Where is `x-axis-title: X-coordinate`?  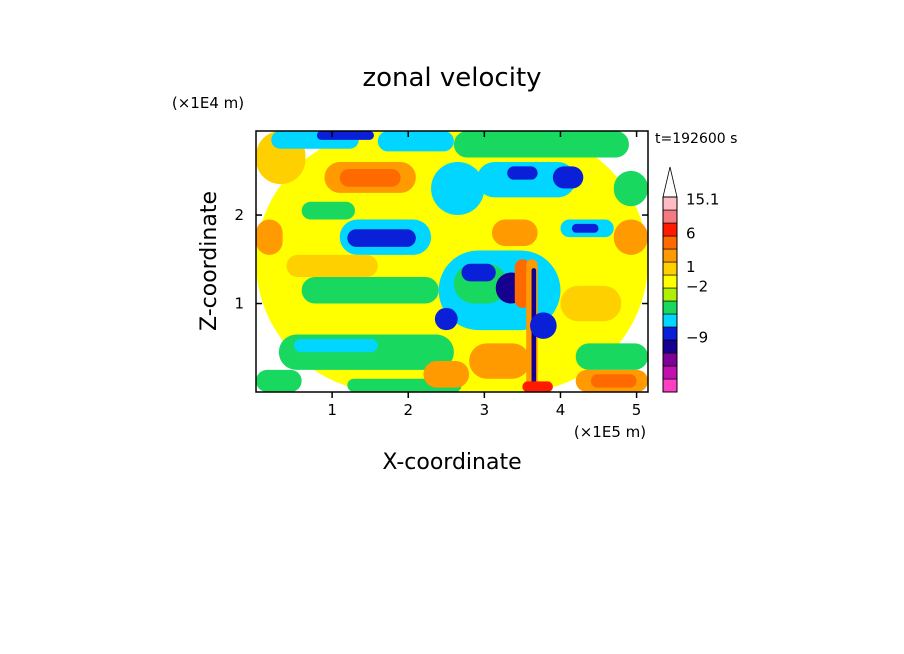 x-axis-title: X-coordinate is located at coordinates (451, 462).